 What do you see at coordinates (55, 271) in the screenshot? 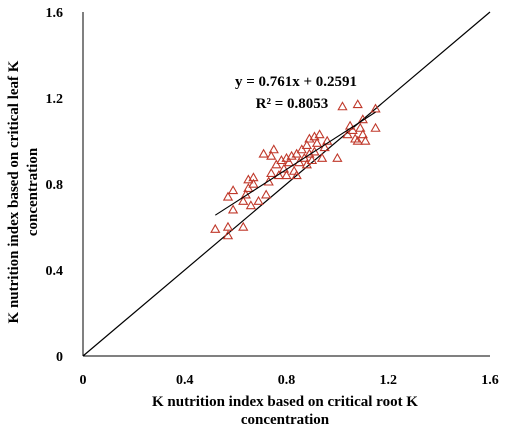
I see `y-tick-label: 0.4` at bounding box center [55, 271].